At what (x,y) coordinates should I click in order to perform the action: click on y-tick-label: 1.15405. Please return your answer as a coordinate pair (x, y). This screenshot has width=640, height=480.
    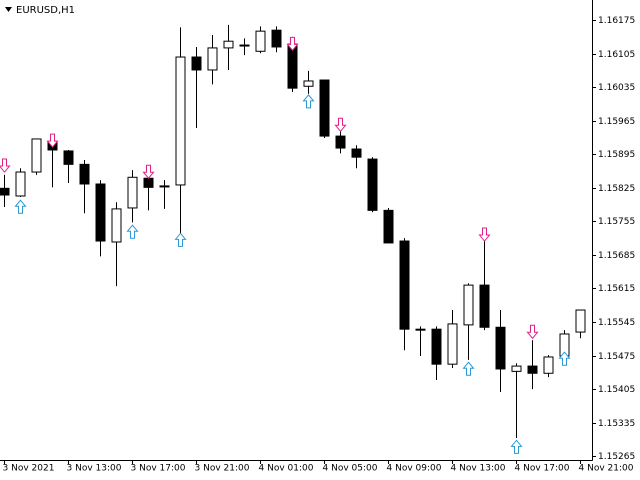
    Looking at the image, I should click on (616, 390).